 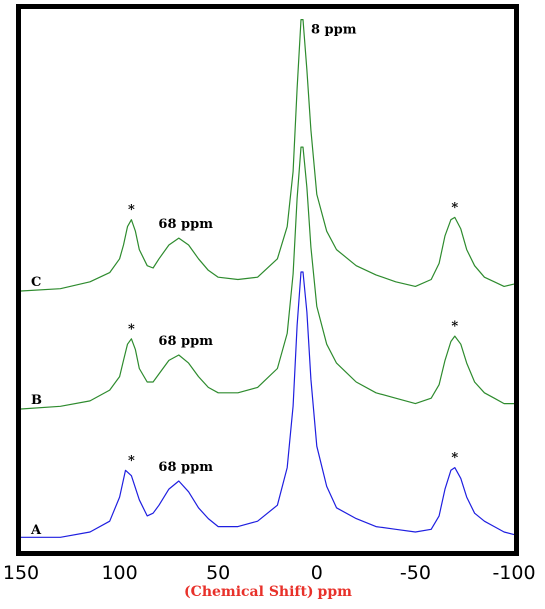 What do you see at coordinates (119, 573) in the screenshot?
I see `x-tick-label: 100` at bounding box center [119, 573].